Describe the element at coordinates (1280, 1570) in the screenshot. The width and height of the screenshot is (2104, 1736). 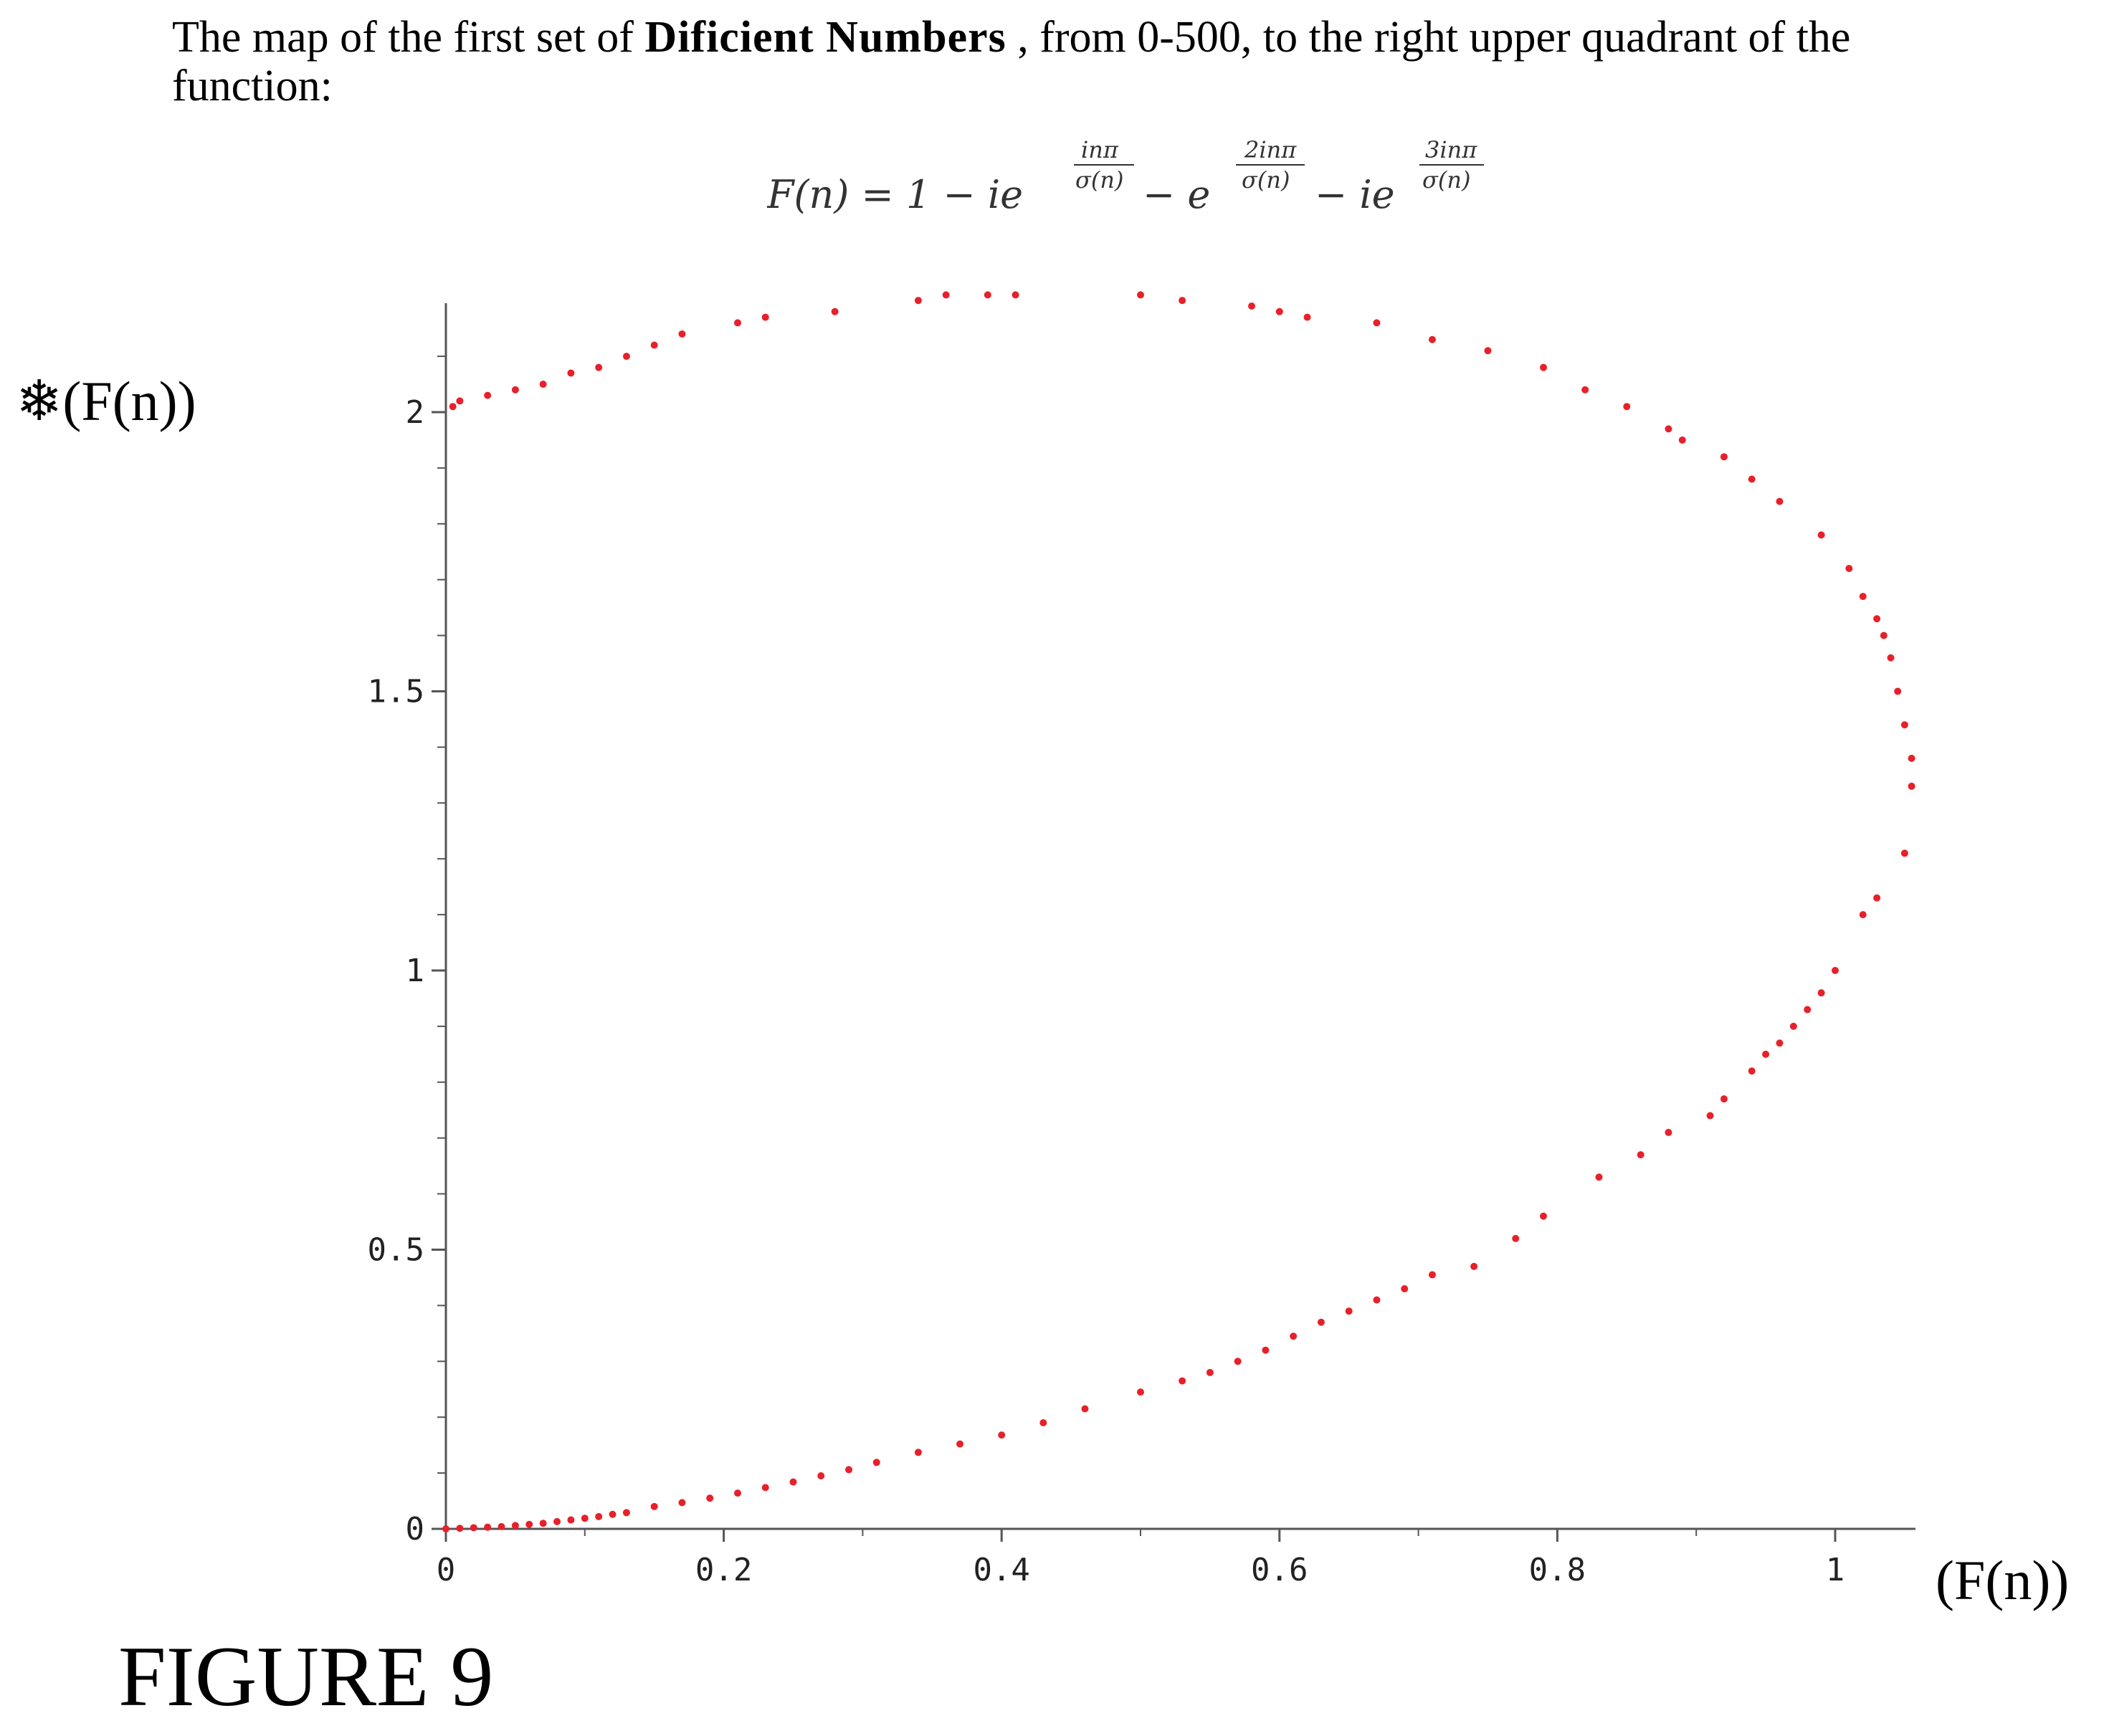
I see `x-tick-label: 0.6` at that location.